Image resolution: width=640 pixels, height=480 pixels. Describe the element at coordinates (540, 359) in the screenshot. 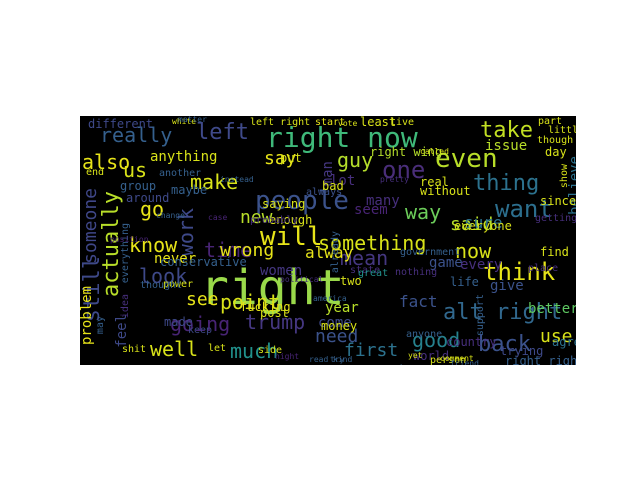

I see `cloud-word: right right` at that location.